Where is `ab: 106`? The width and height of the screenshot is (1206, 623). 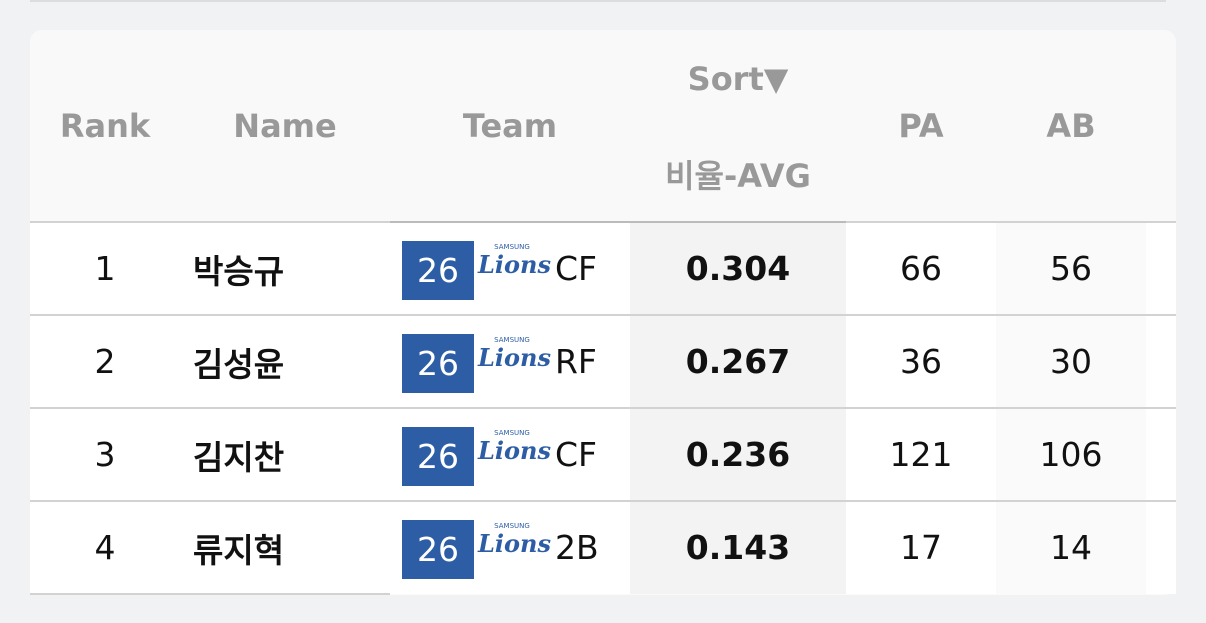
ab: 106 is located at coordinates (1071, 454).